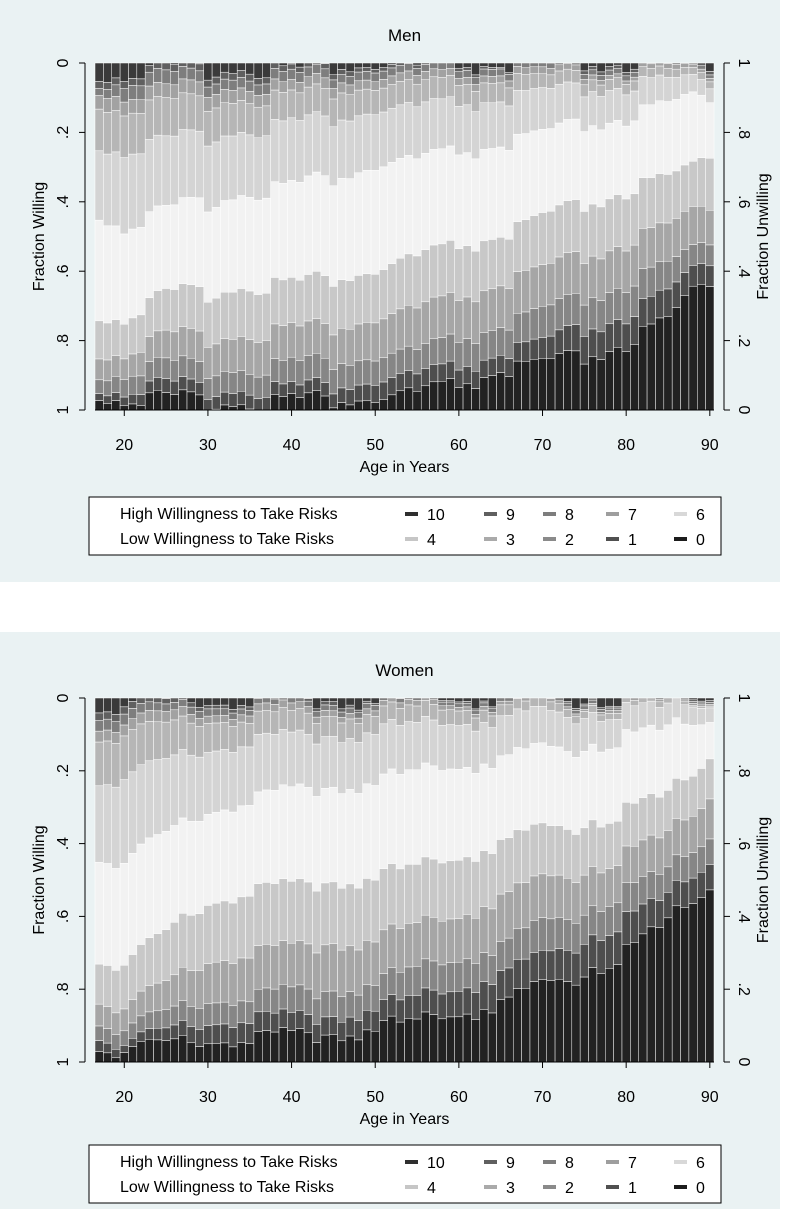  What do you see at coordinates (124, 1097) in the screenshot?
I see `x-tick-label: 20` at bounding box center [124, 1097].